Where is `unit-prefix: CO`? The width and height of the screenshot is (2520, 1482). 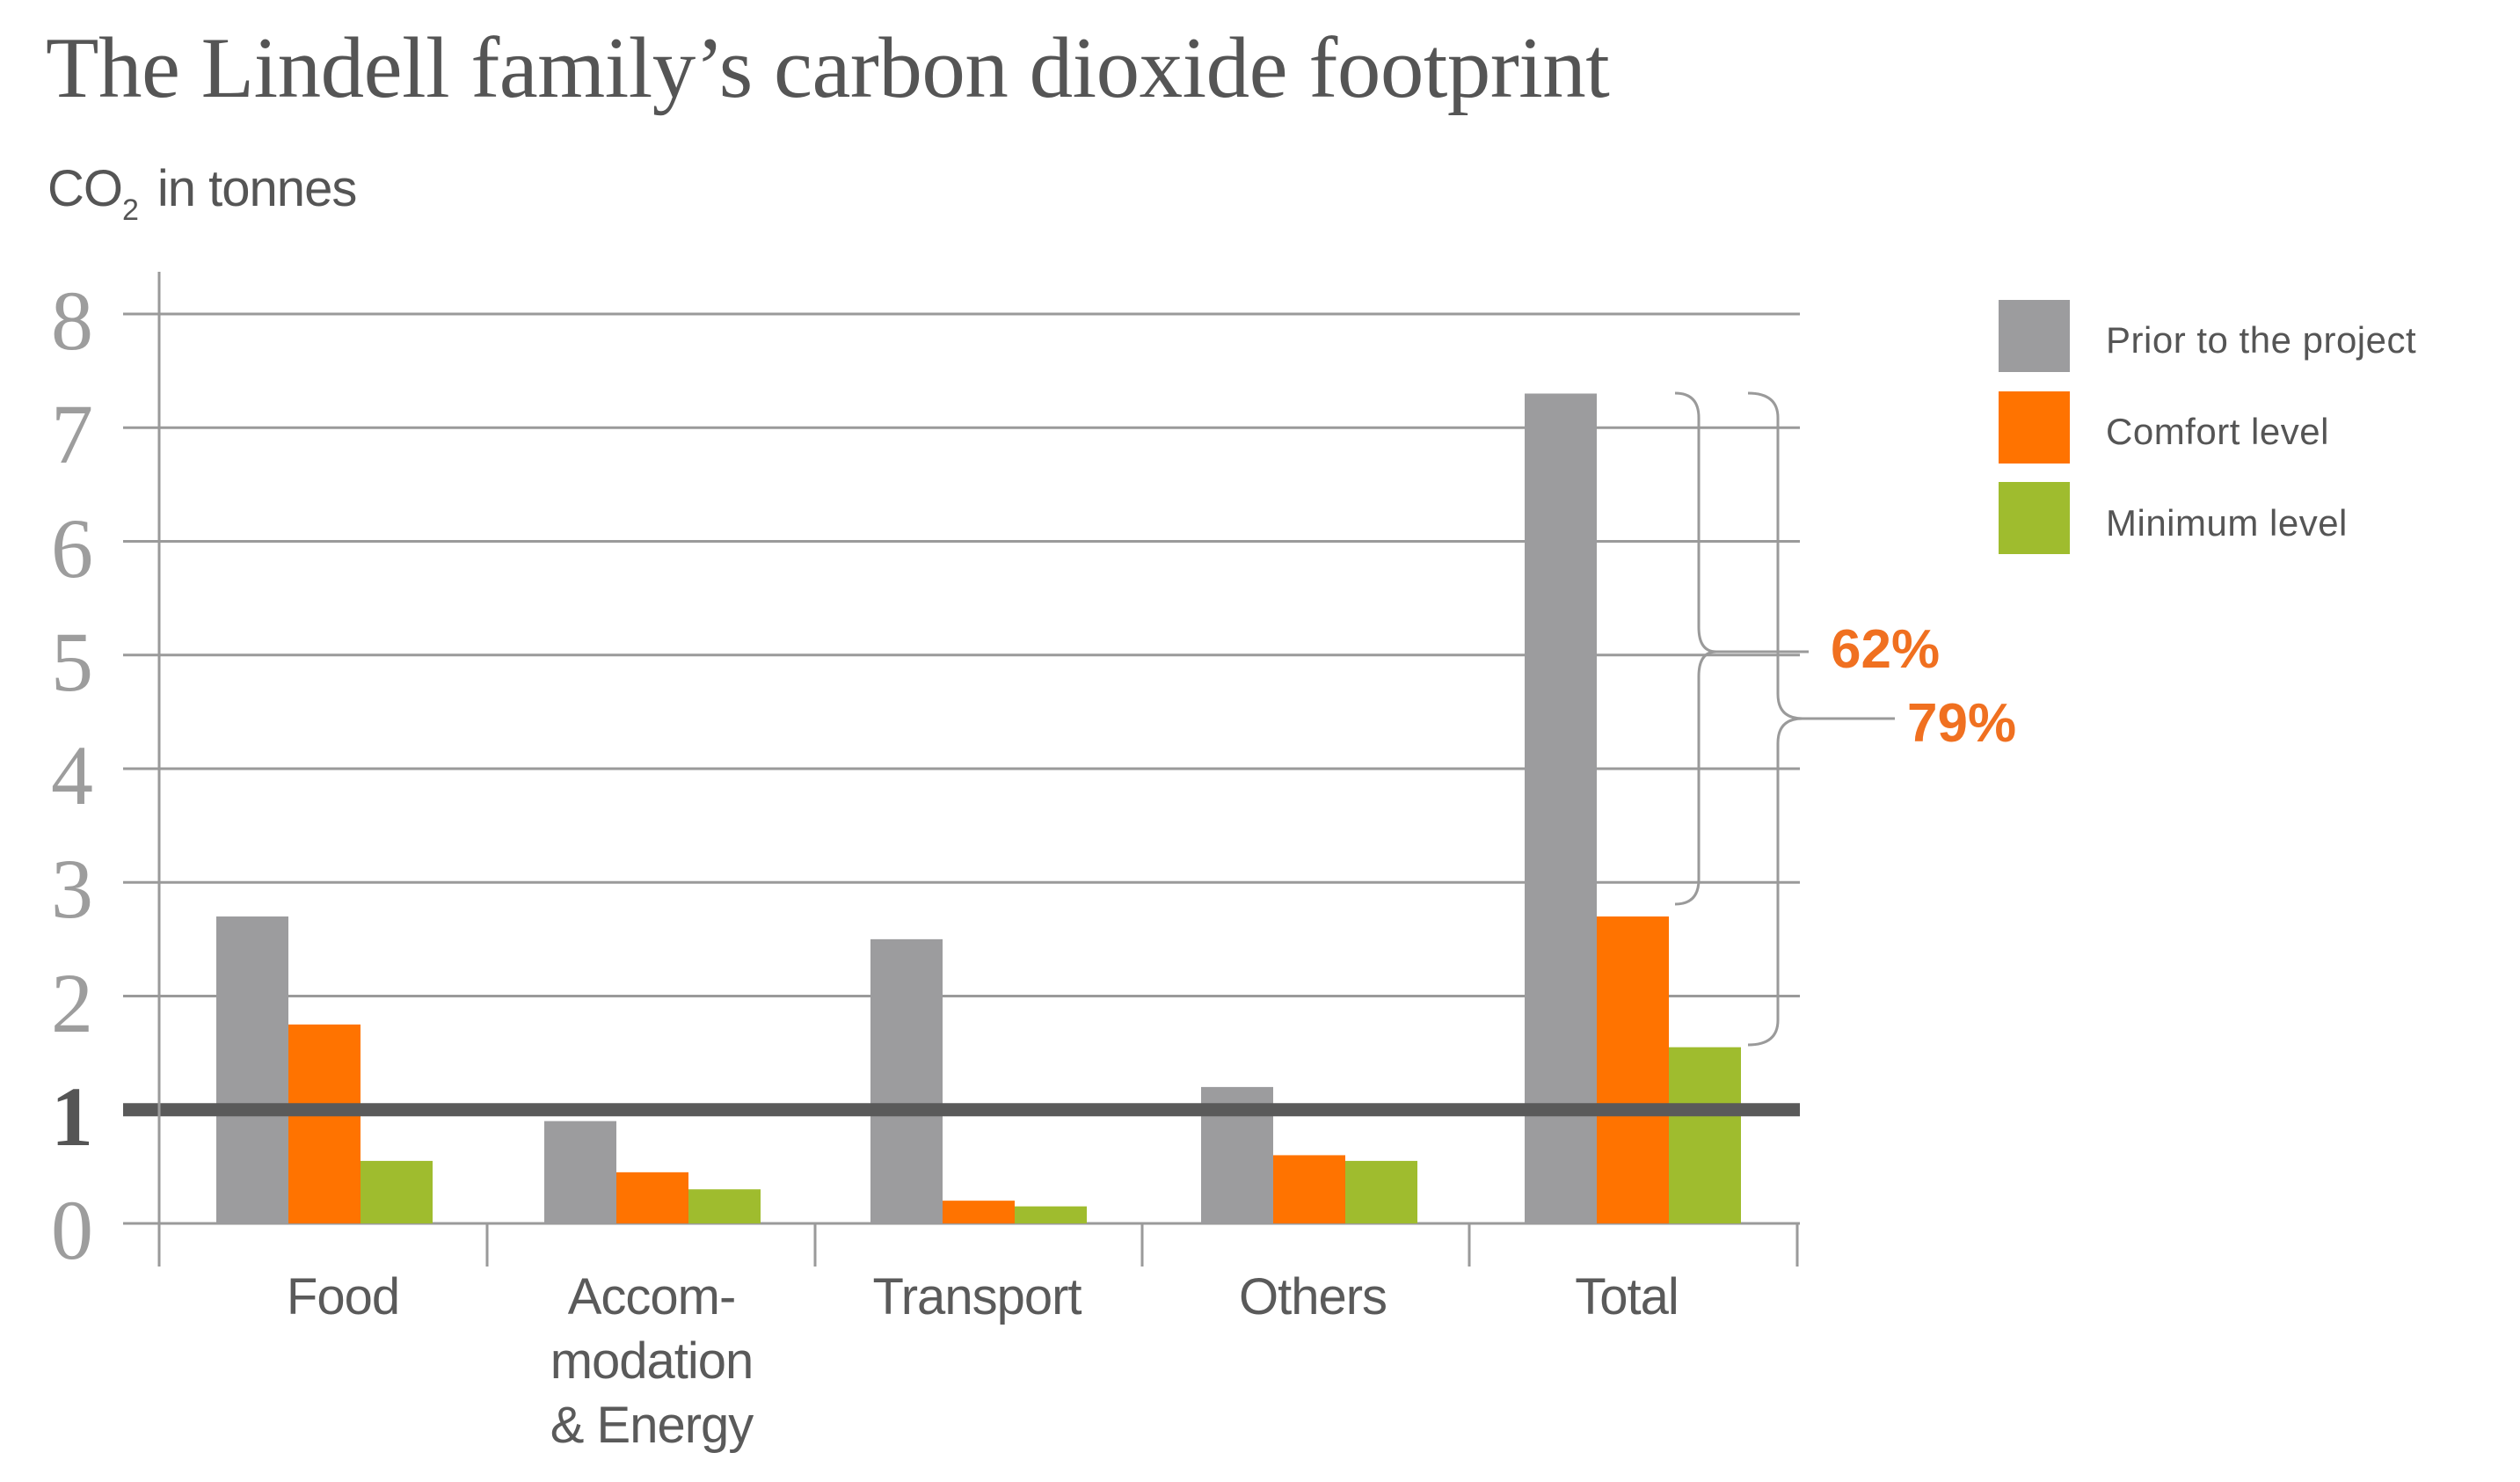 unit-prefix: CO is located at coordinates (85, 188).